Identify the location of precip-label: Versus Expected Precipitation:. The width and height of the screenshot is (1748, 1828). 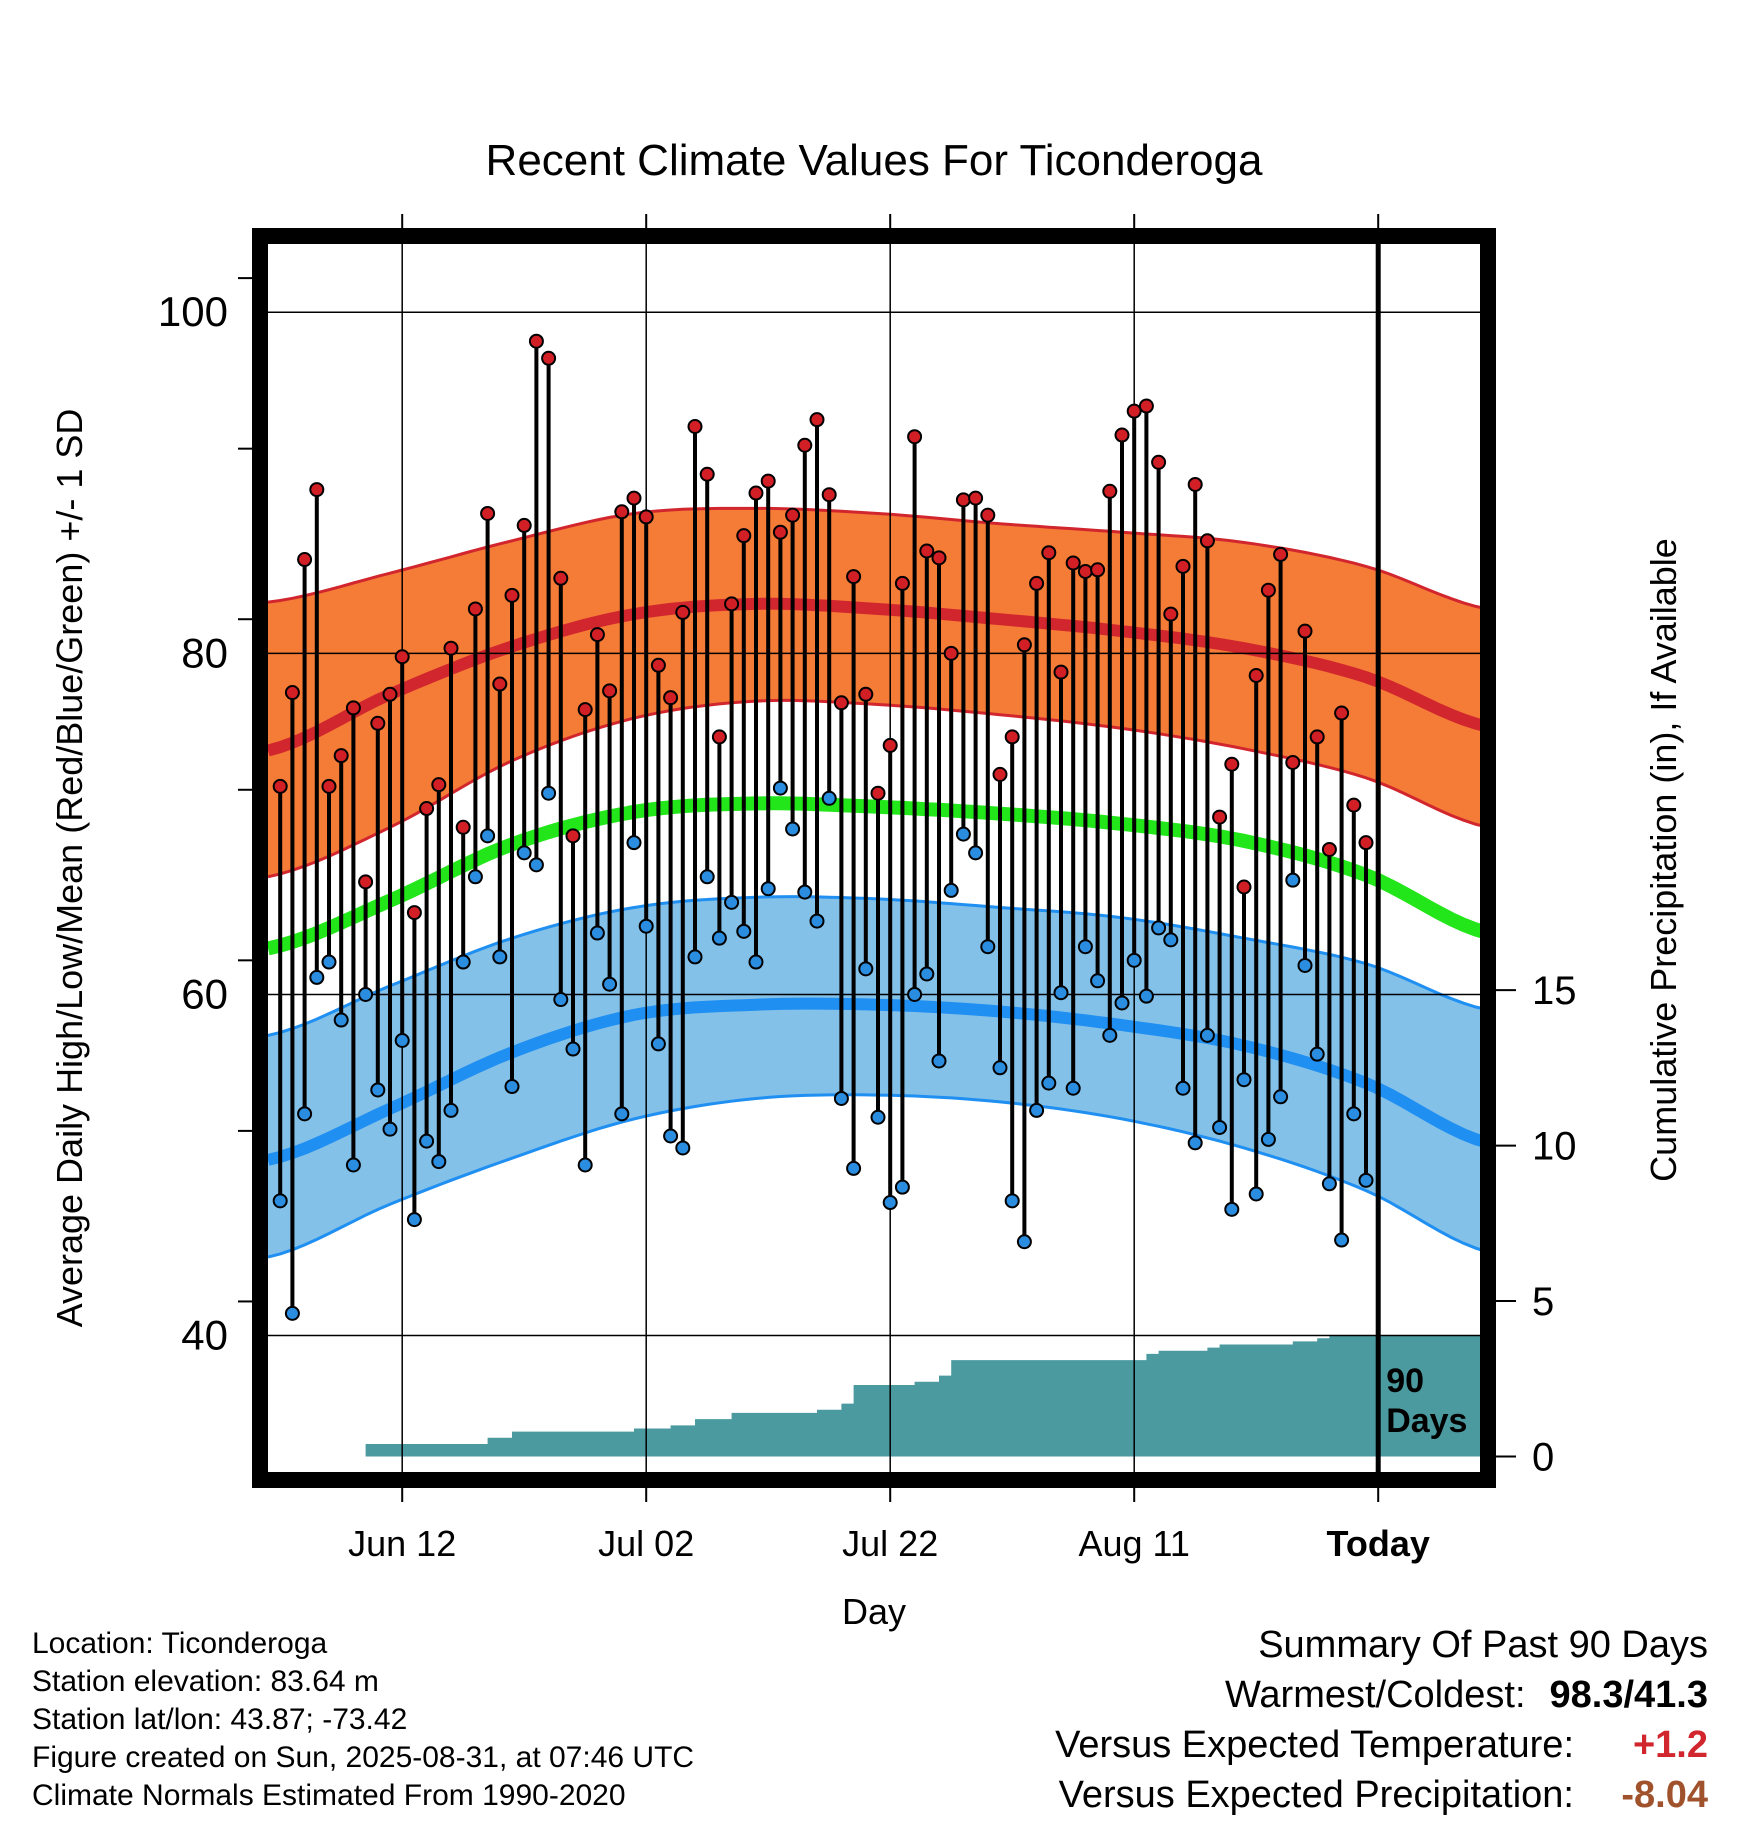
(1316, 1795).